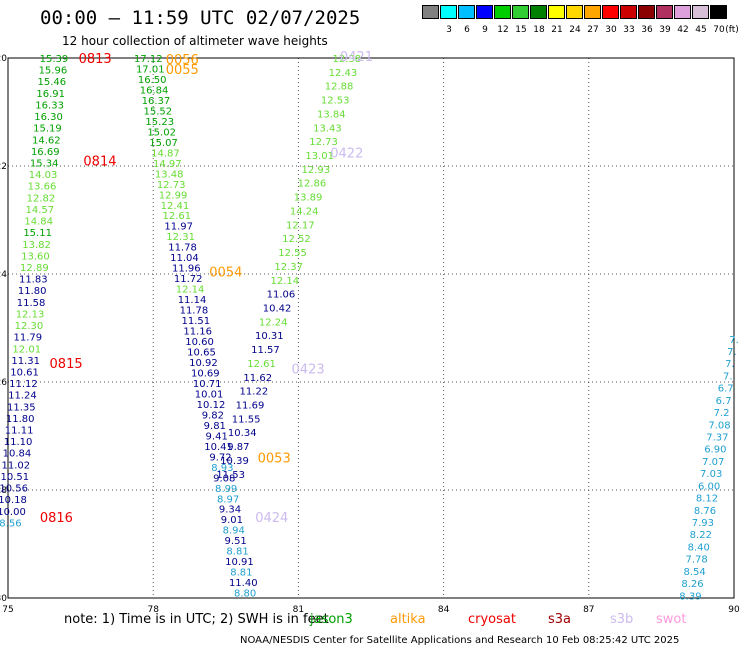  What do you see at coordinates (42, 187) in the screenshot?
I see `wave-height-label: 13.66` at bounding box center [42, 187].